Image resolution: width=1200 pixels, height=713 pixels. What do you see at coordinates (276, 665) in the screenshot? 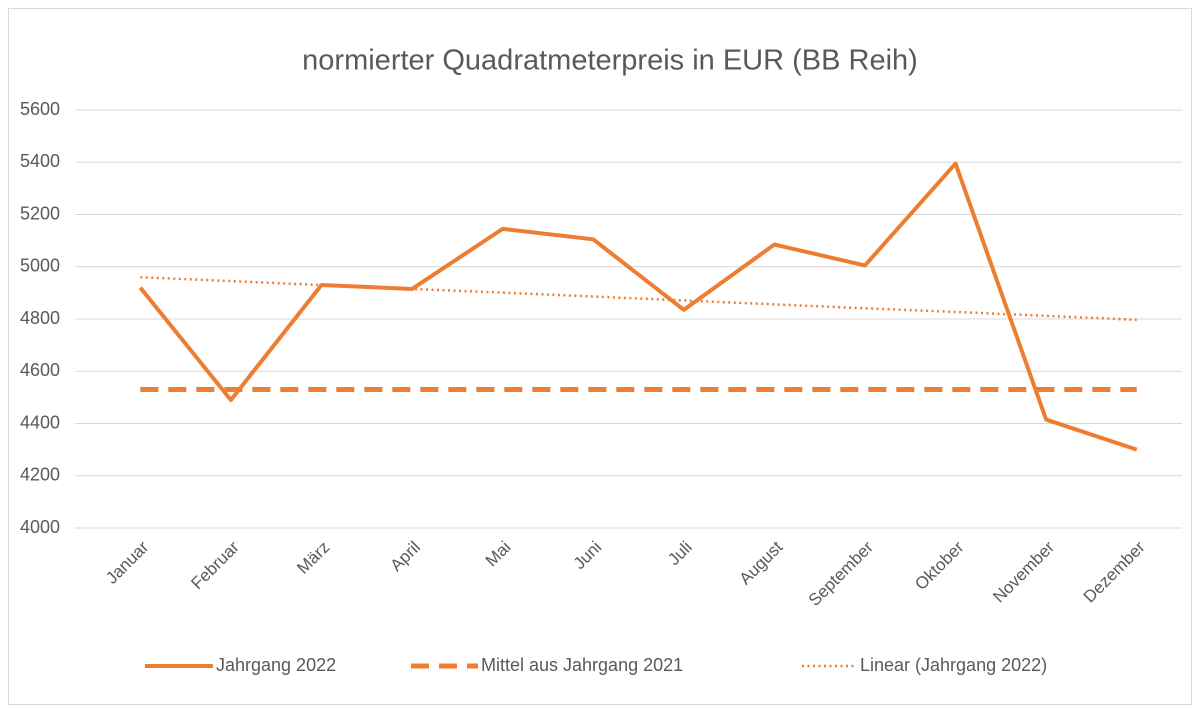
I see `legend-label: Jahrgang 2022` at bounding box center [276, 665].